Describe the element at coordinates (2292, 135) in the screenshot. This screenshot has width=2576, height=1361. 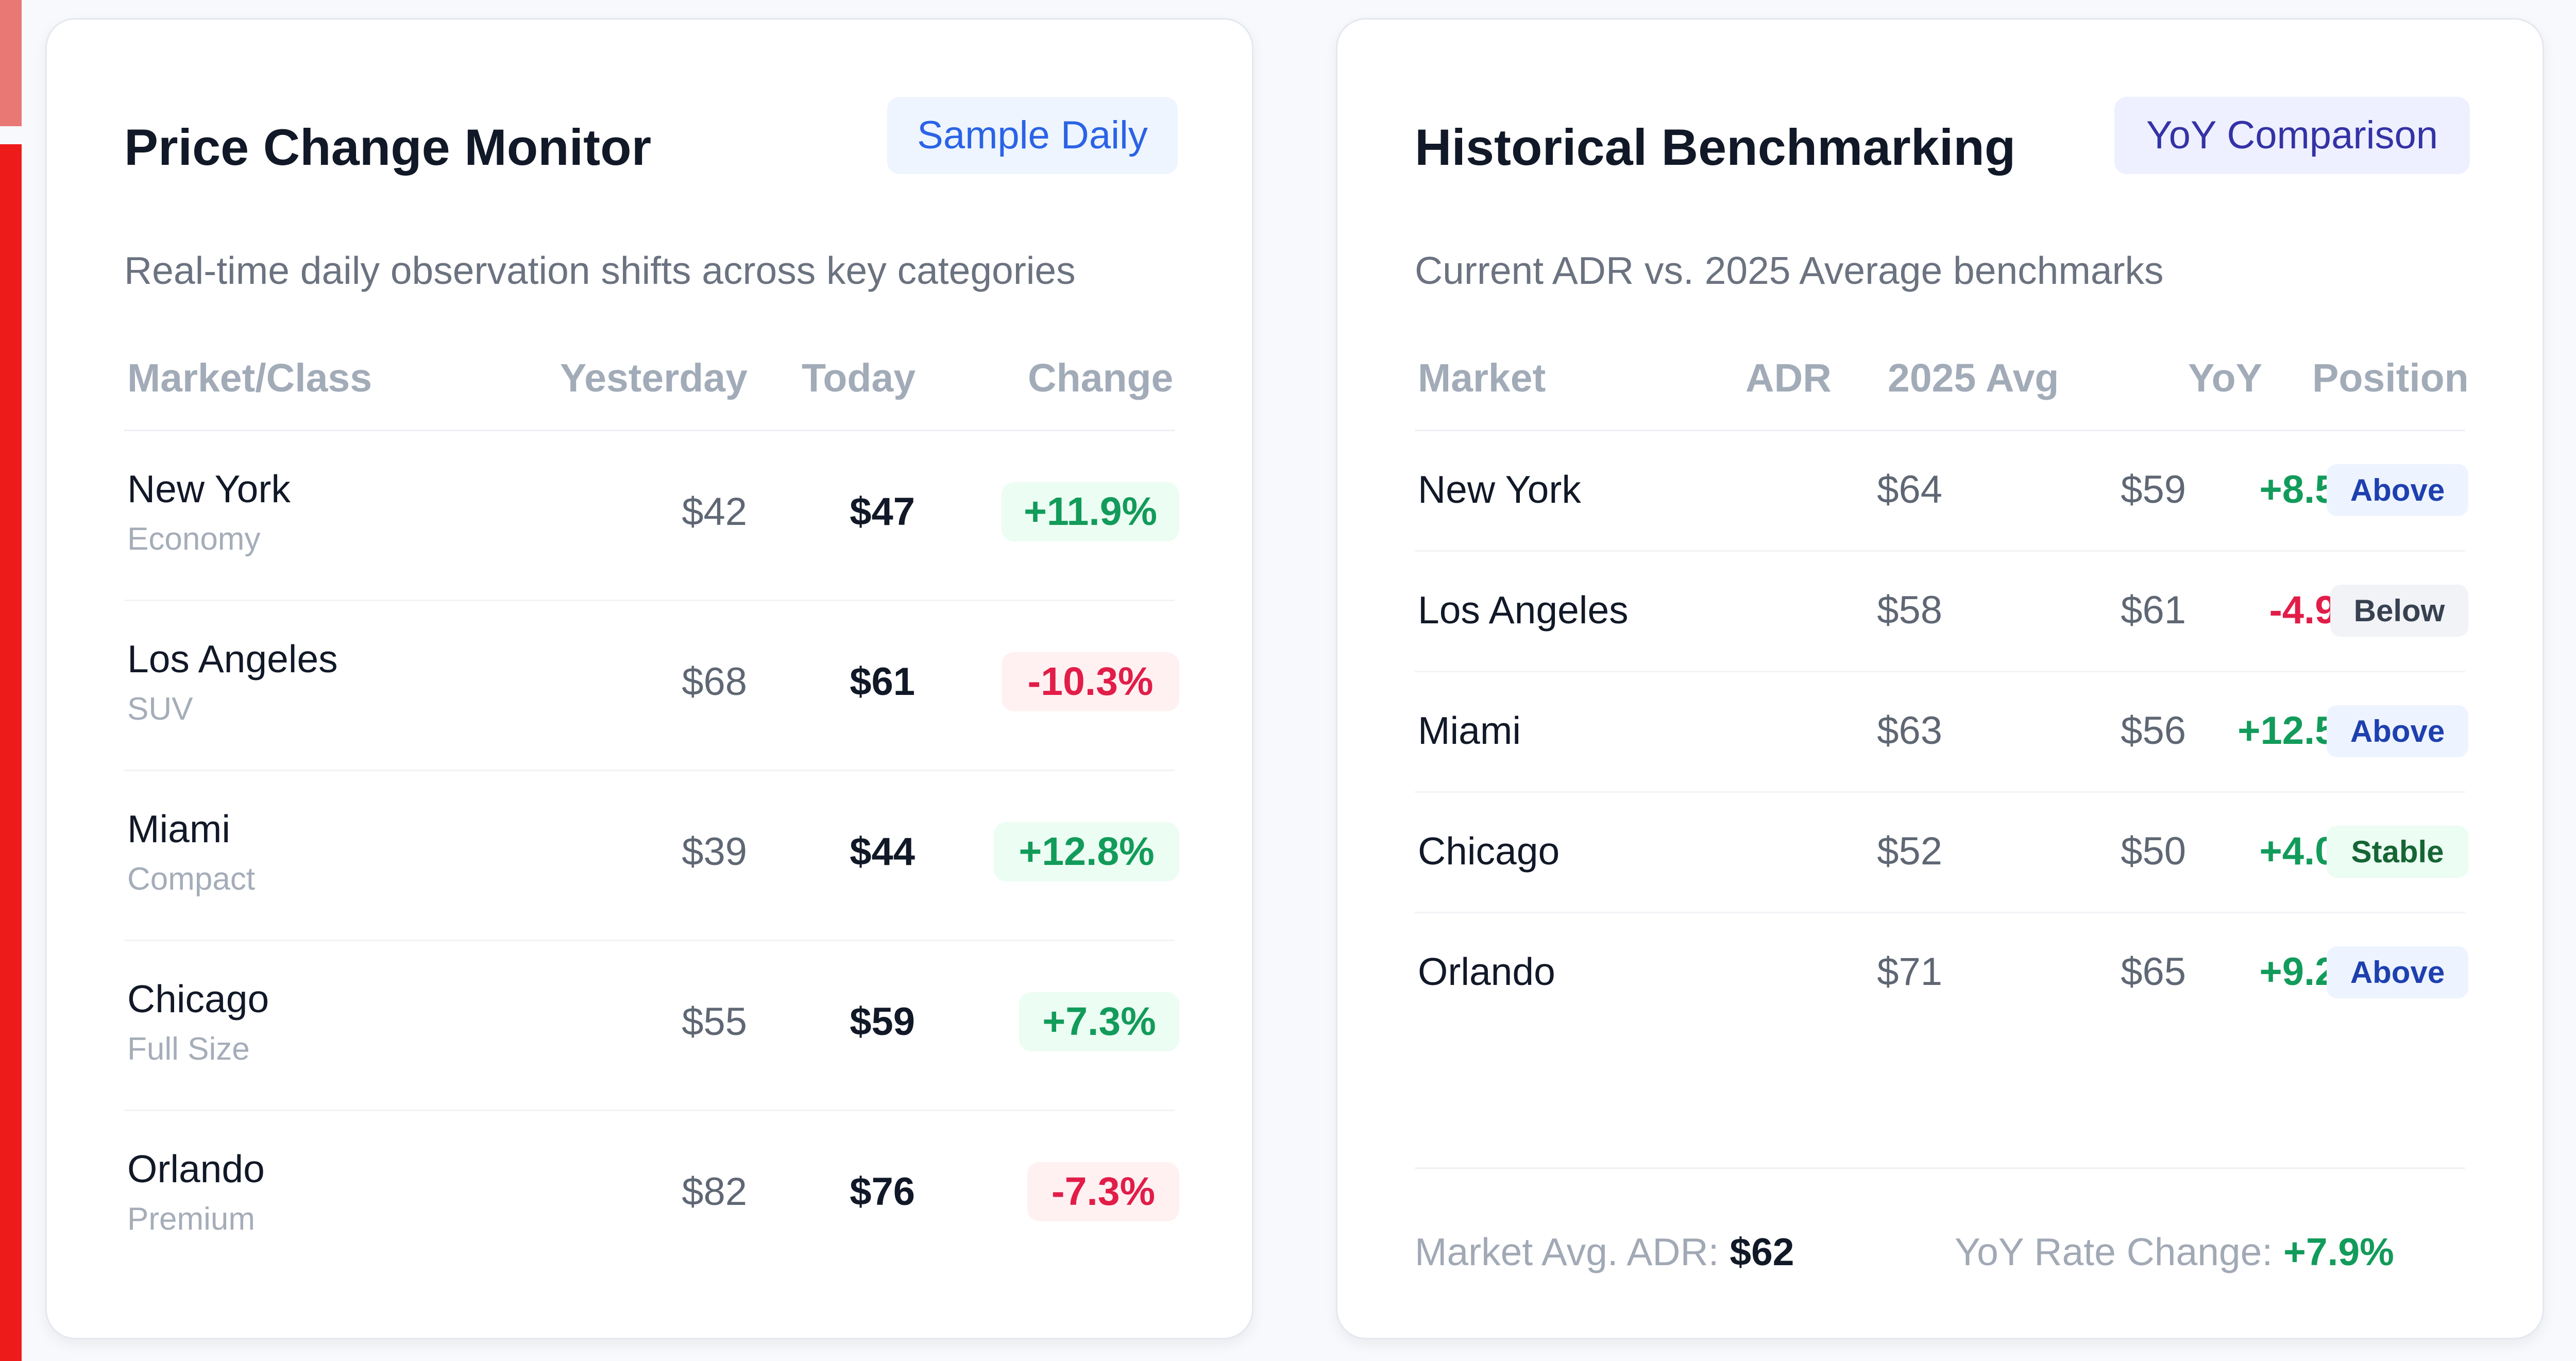
I see `yoy-comparison-badge: YoY Comparison` at that location.